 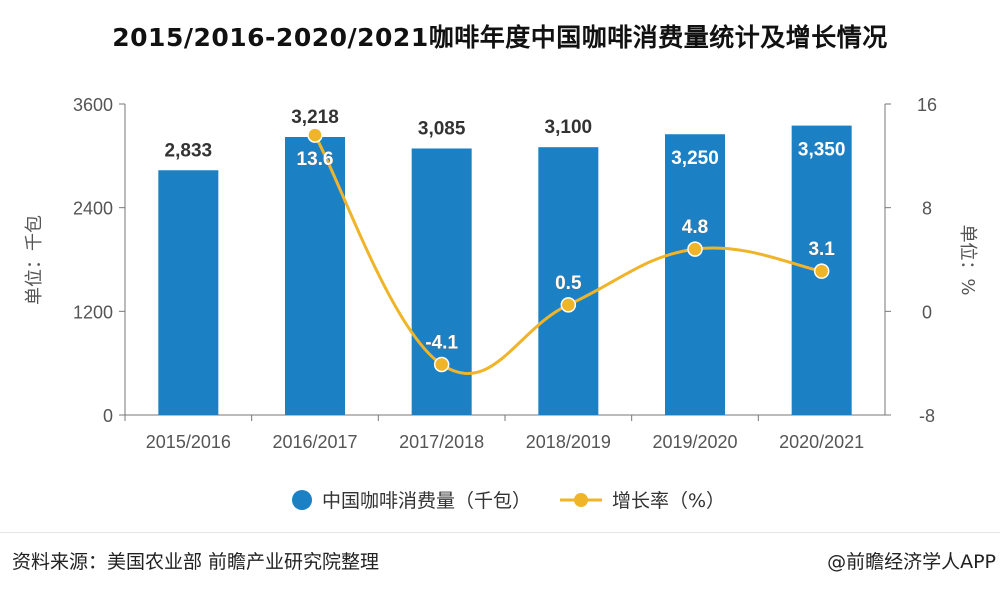 What do you see at coordinates (189, 150) in the screenshot?
I see `bar-value-label: 2,833` at bounding box center [189, 150].